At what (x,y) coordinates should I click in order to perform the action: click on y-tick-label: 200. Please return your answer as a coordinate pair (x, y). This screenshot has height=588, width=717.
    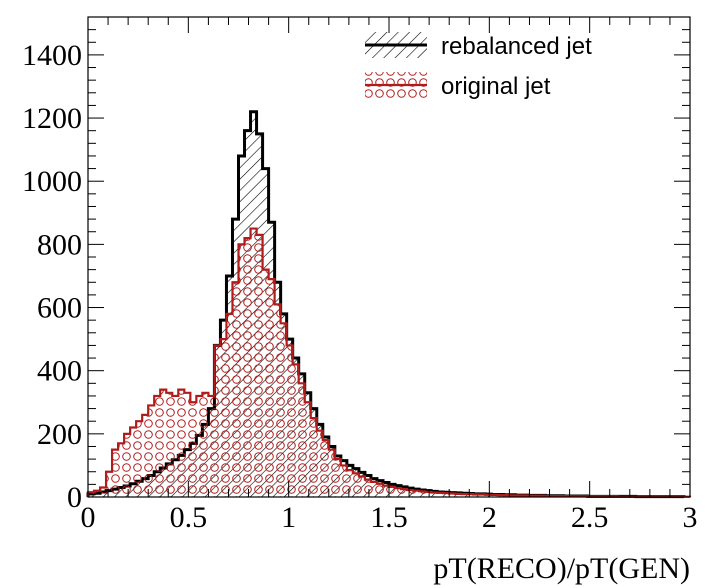
    Looking at the image, I should click on (59, 434).